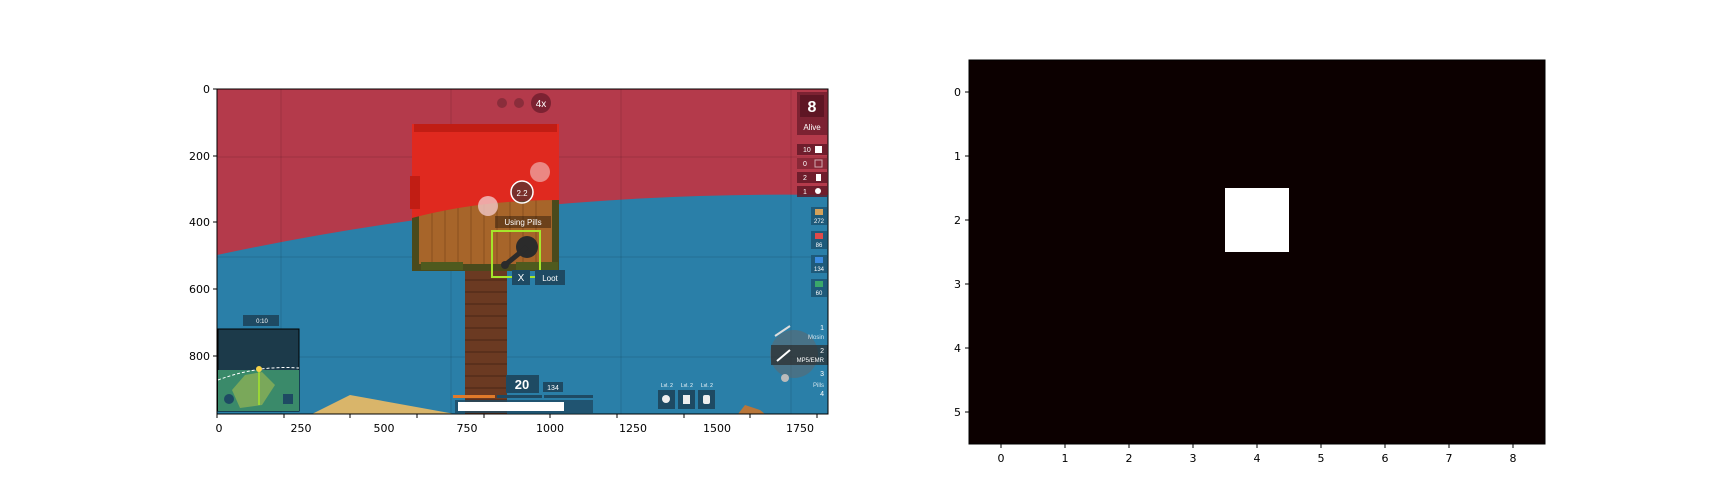  I want to click on ammo-556-icon, so click(819, 284).